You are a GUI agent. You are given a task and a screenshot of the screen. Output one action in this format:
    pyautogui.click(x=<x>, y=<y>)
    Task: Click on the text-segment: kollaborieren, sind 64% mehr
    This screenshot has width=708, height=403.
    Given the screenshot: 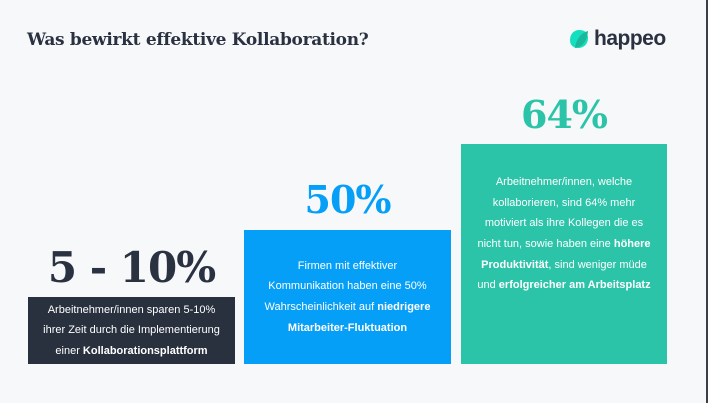 What is the action you would take?
    pyautogui.click(x=564, y=202)
    